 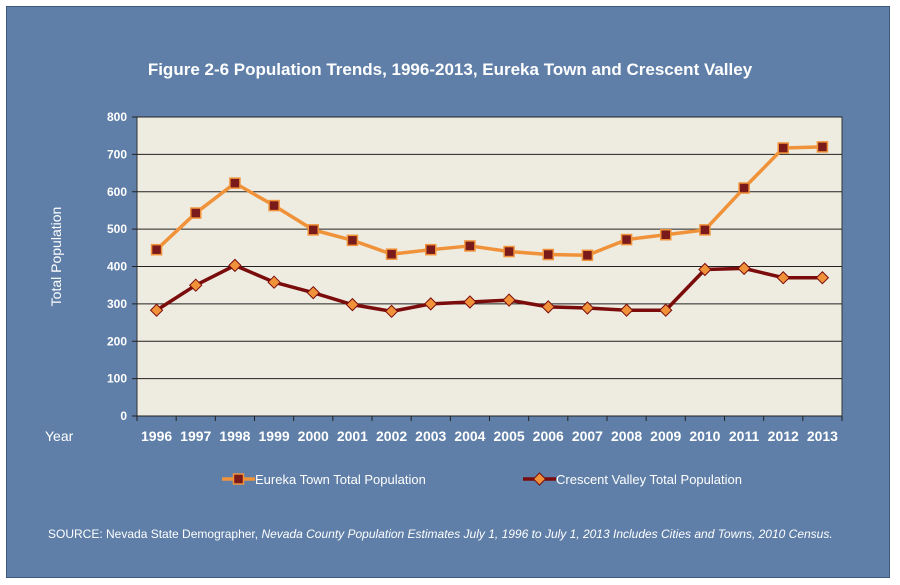 What do you see at coordinates (469, 436) in the screenshot?
I see `x-tick-label: 2004` at bounding box center [469, 436].